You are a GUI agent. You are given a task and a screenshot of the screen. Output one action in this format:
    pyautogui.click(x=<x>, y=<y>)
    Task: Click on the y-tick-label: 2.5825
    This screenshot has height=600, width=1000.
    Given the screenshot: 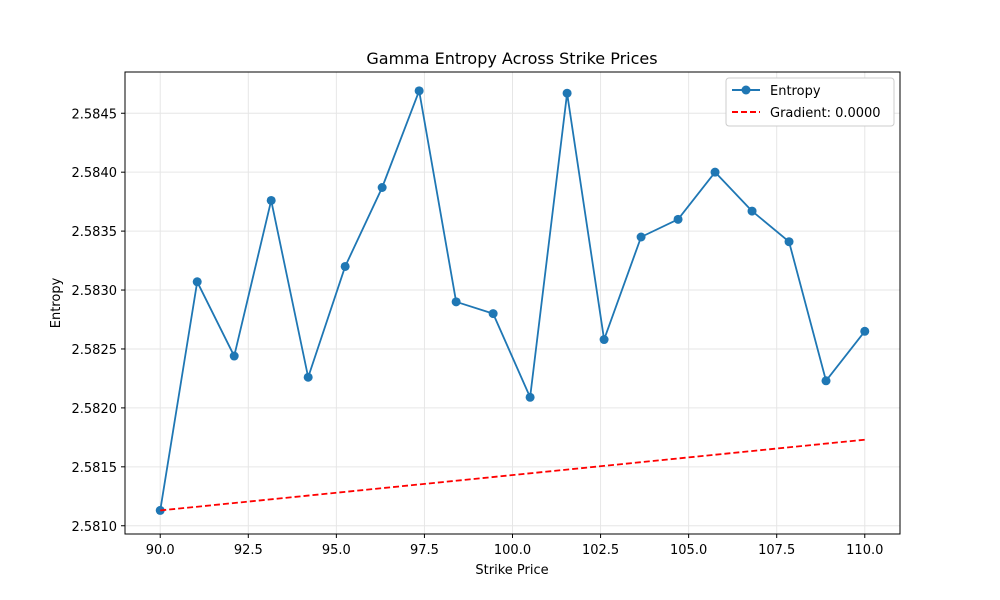 What is the action you would take?
    pyautogui.click(x=95, y=350)
    